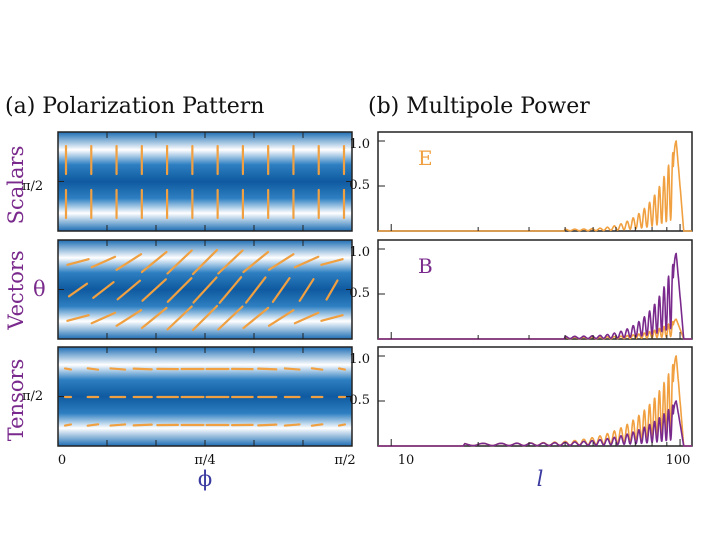  I want to click on right-title: (b) Multipole Power, so click(479, 106).